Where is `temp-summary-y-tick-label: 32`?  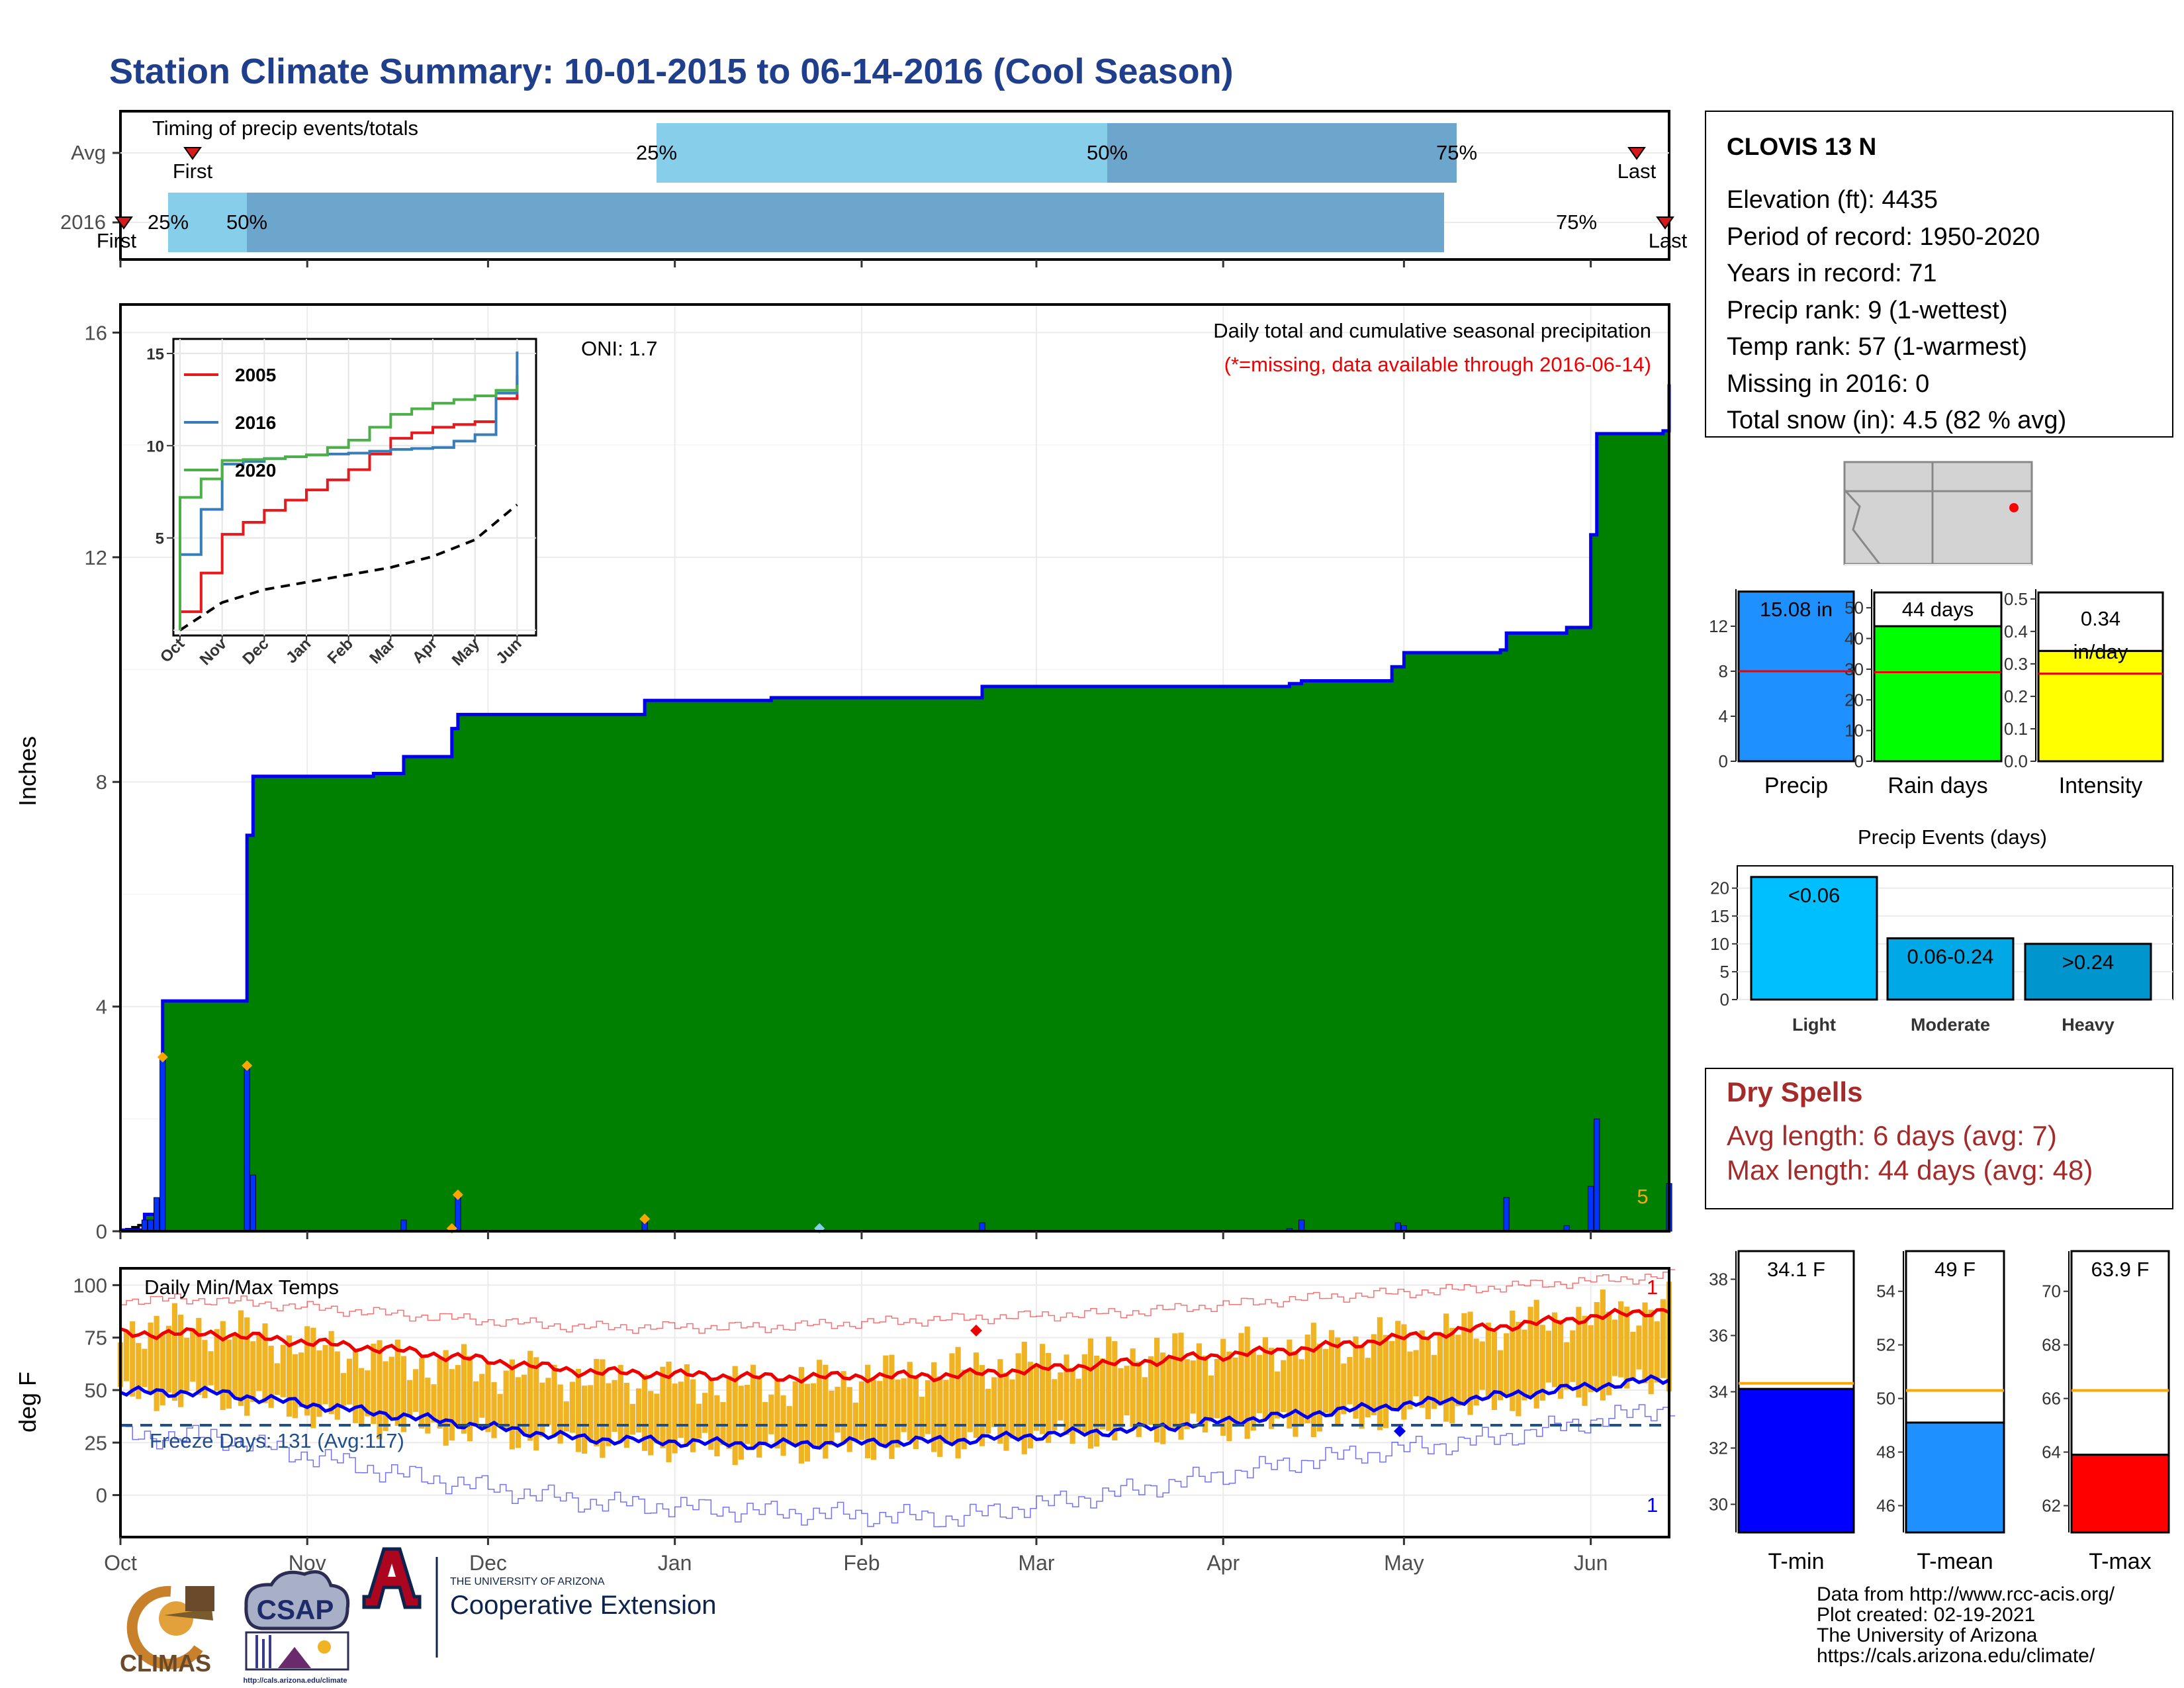 temp-summary-y-tick-label: 32 is located at coordinates (1718, 1448).